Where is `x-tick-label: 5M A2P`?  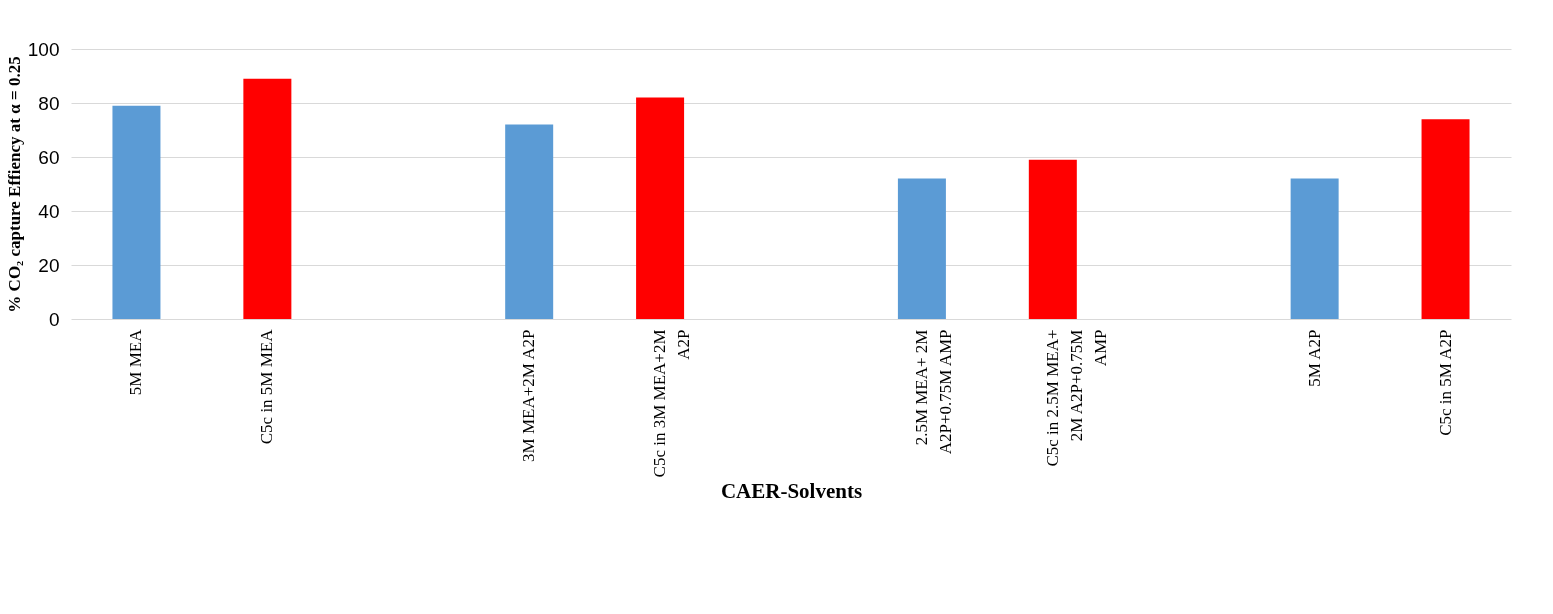
x-tick-label: 5M A2P is located at coordinates (1314, 358).